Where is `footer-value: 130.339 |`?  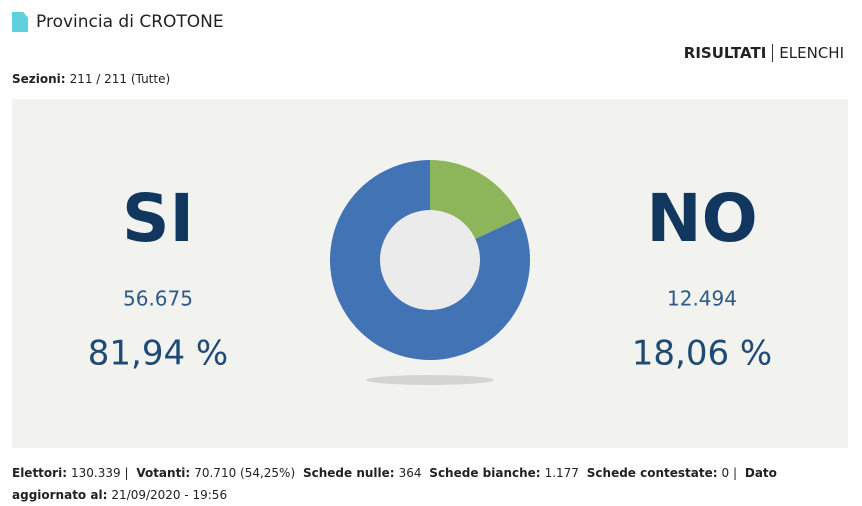 footer-value: 130.339 | is located at coordinates (100, 473).